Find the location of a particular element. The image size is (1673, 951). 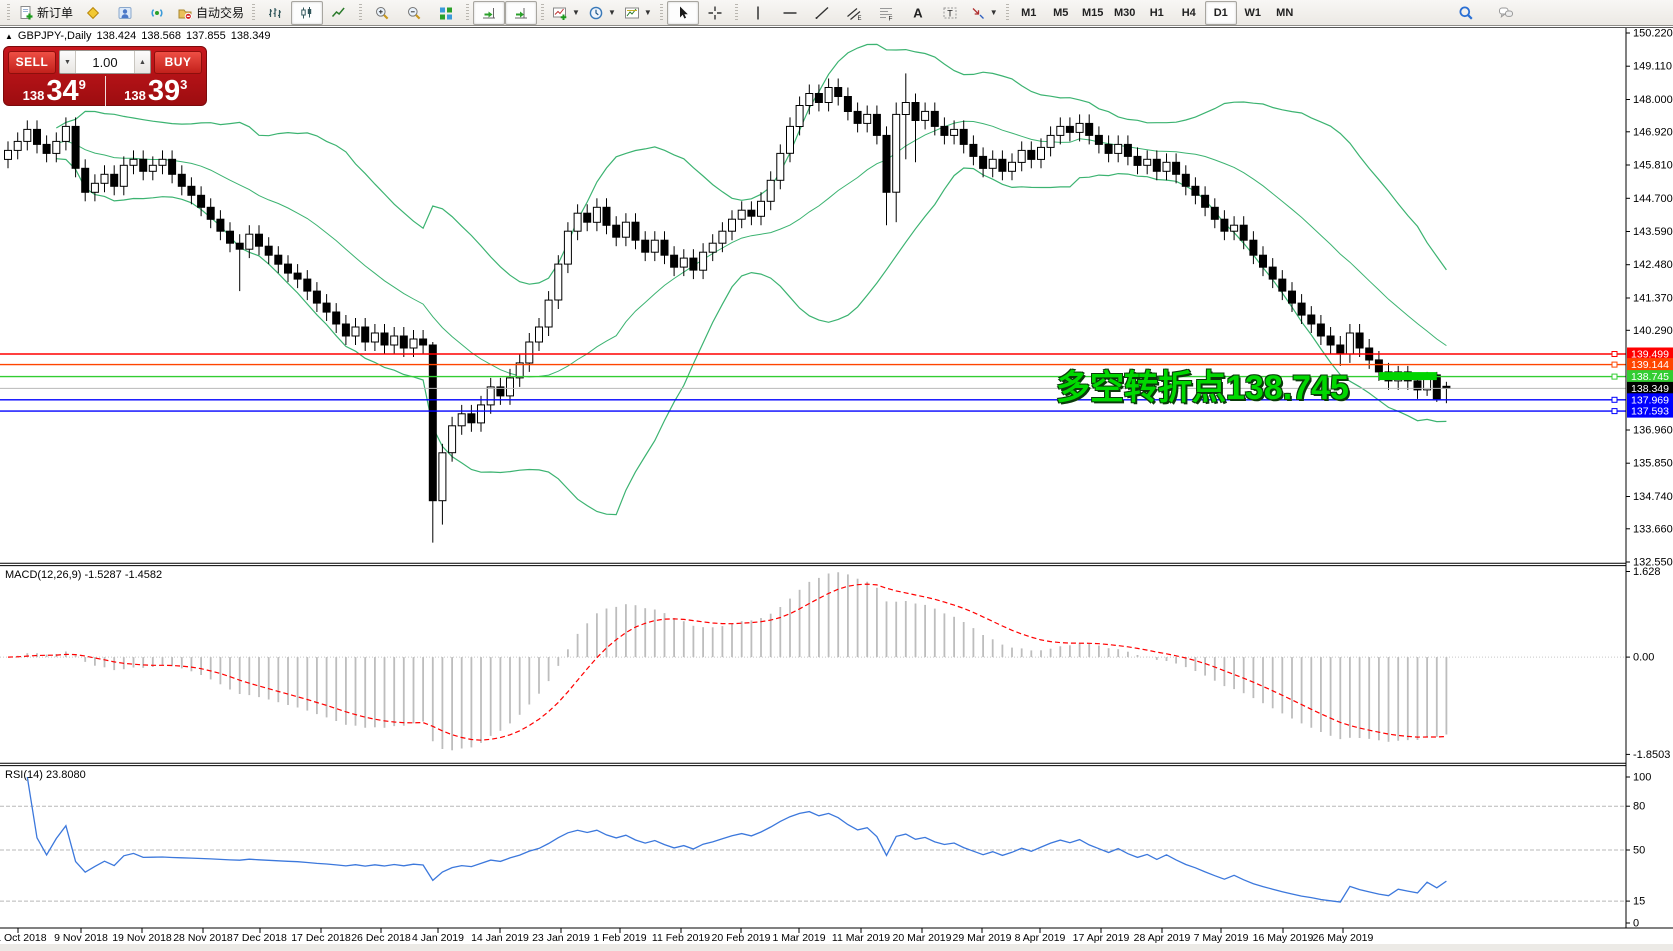

collapse-triangle-icon: ▲ is located at coordinates (9, 36).